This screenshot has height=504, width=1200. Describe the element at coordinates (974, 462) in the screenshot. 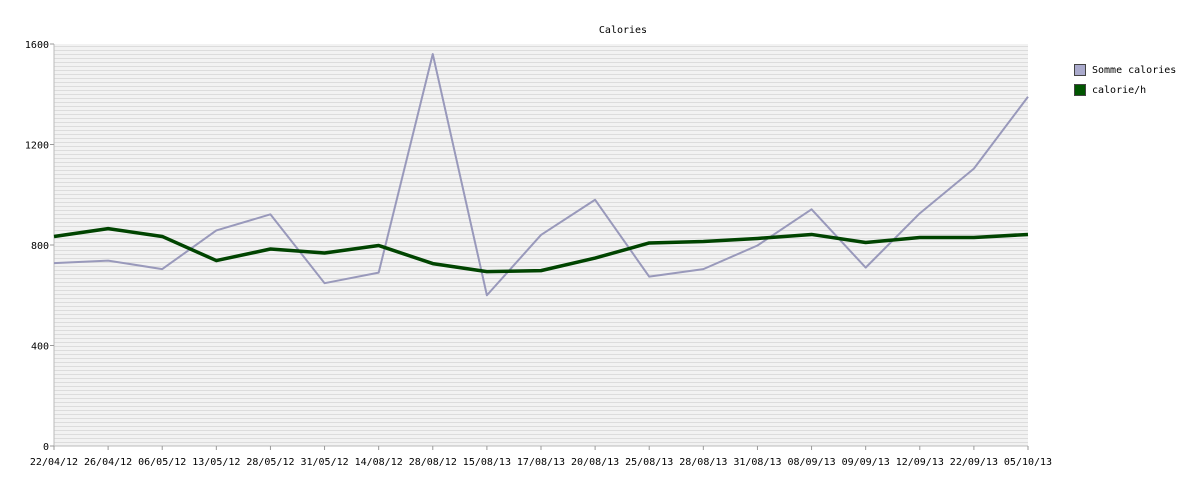

I see `x-tick-label: 22/09/13` at that location.